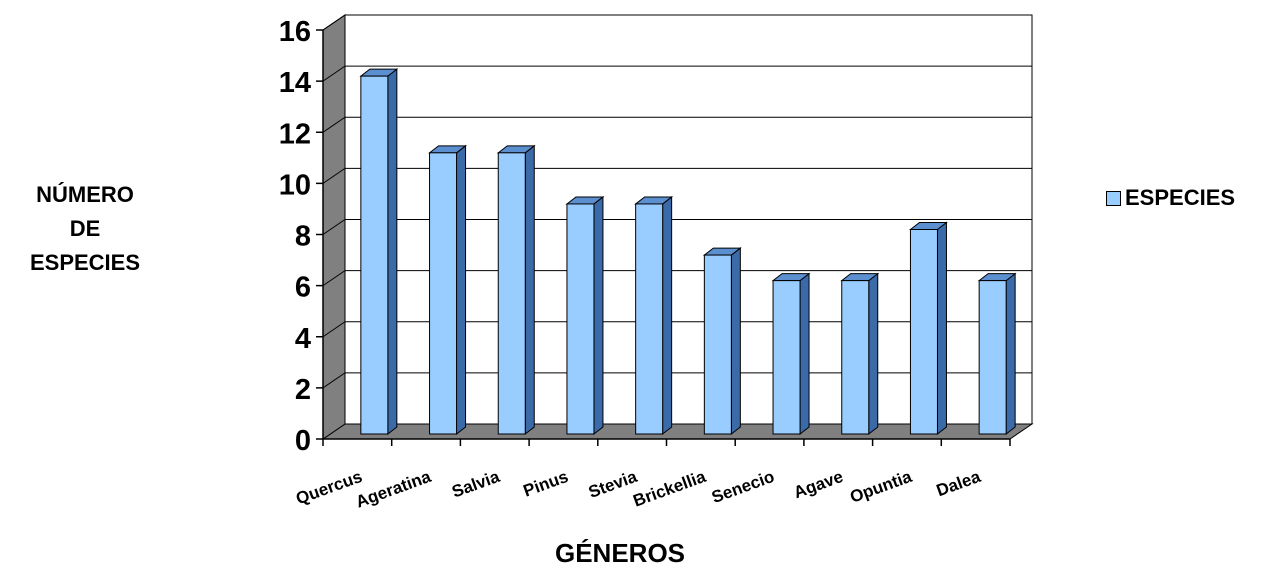 This screenshot has height=569, width=1274. What do you see at coordinates (475, 484) in the screenshot?
I see `x-tick-label: Salvia` at bounding box center [475, 484].